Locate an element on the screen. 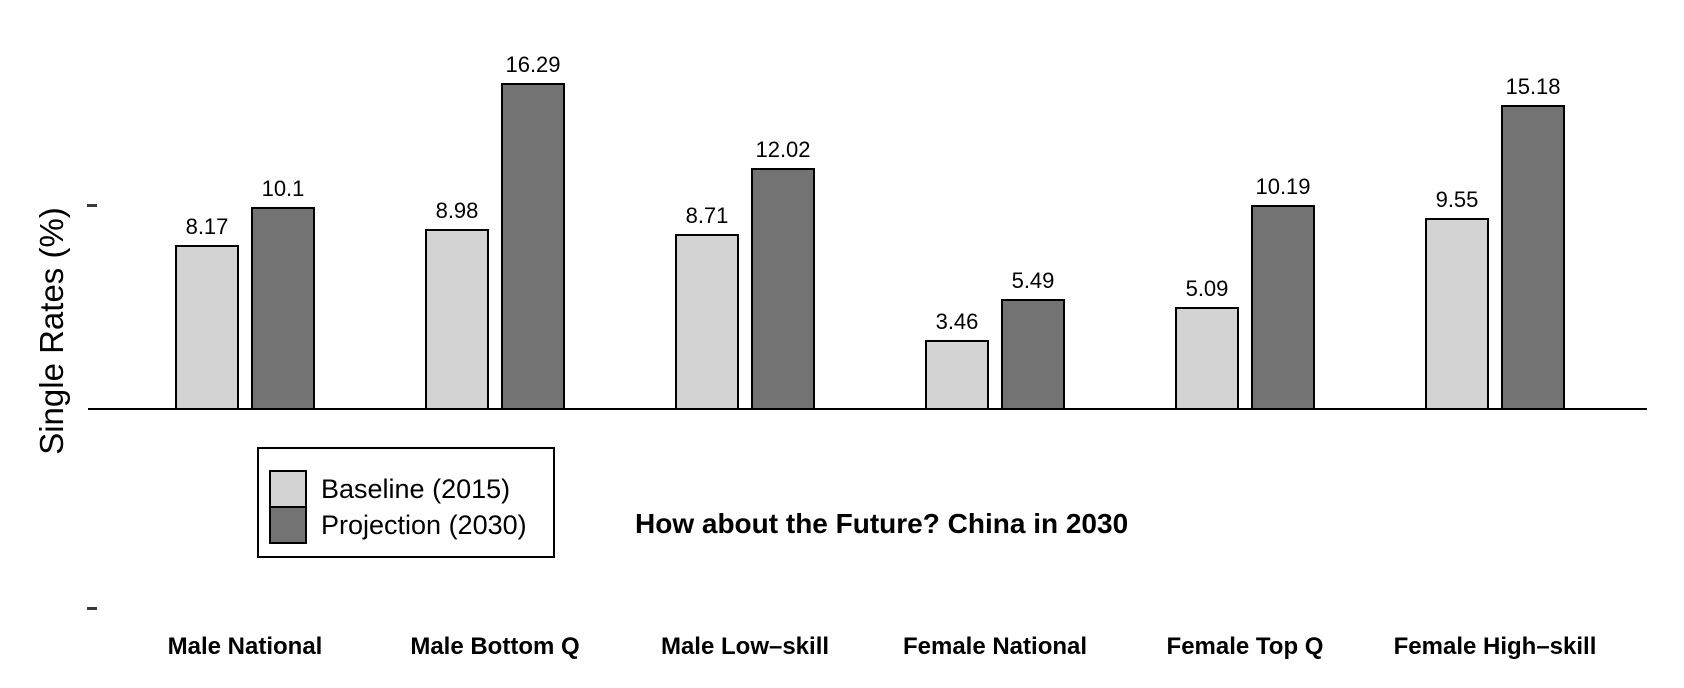 This screenshot has width=1684, height=688. value-label-projection-female-top-q: 10.19 is located at coordinates (1283, 186).